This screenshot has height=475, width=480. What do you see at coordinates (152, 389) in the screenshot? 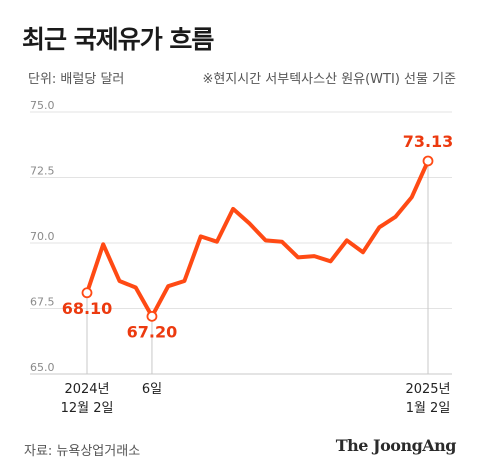
I see `x-tick-label: 6일` at bounding box center [152, 389].